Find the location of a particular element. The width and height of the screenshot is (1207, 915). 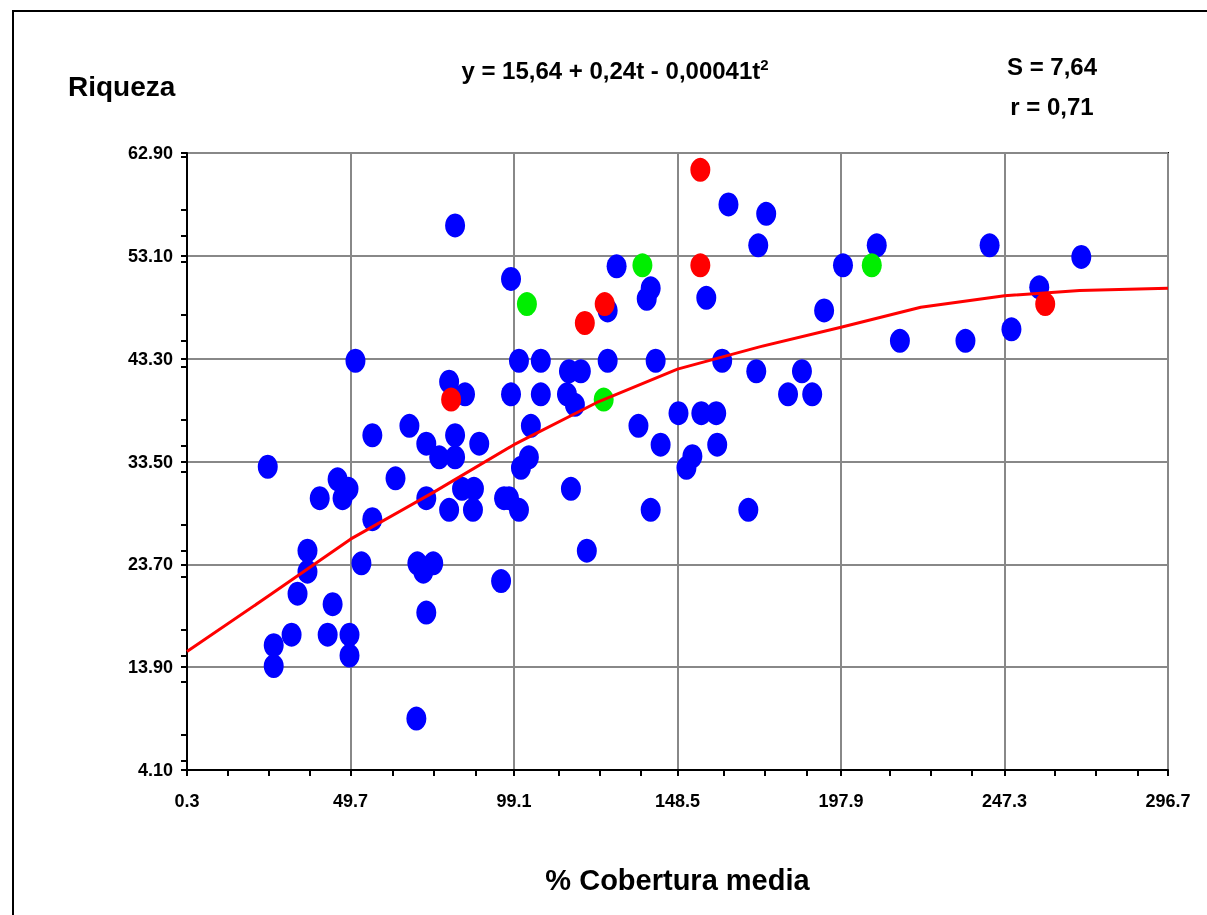

y-tick-label: 4.10 is located at coordinates (155, 770).